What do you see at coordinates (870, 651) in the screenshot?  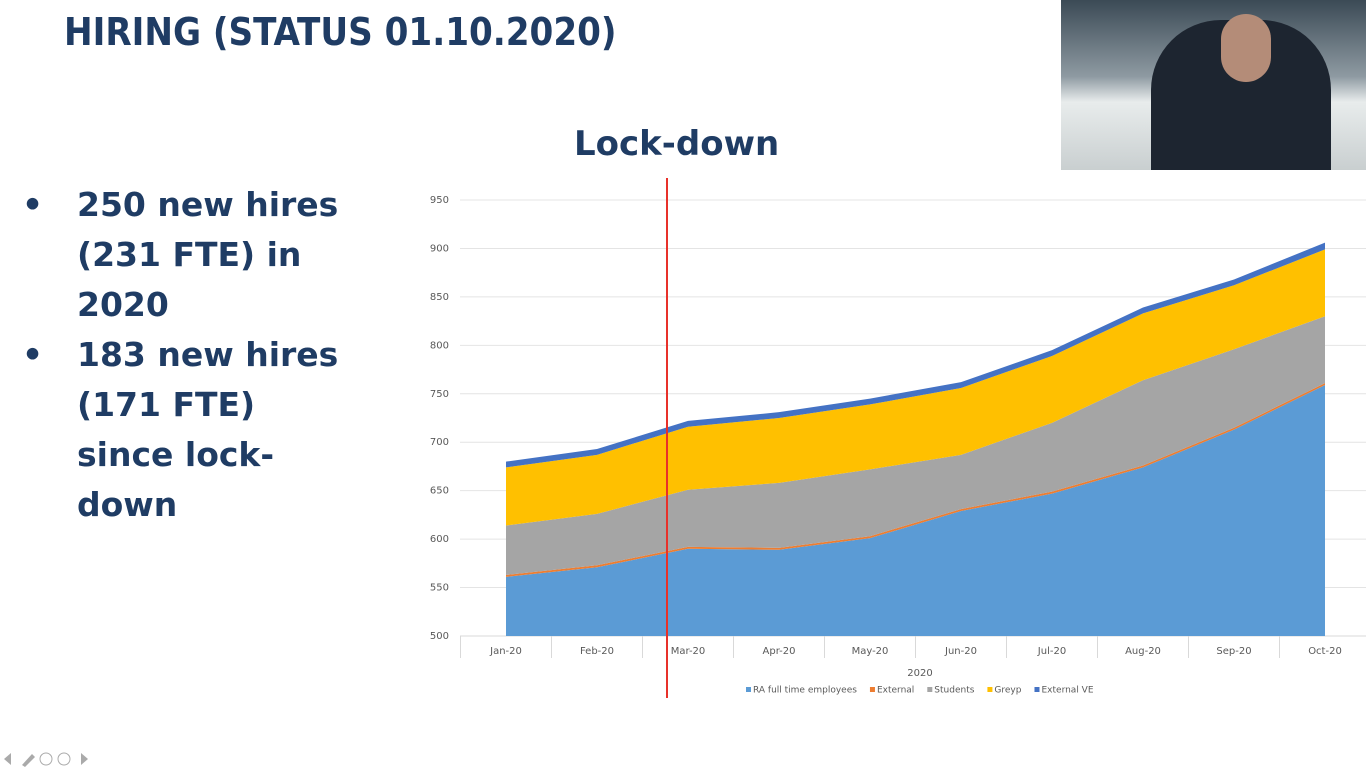 I see `x-tick-label: May-20` at bounding box center [870, 651].